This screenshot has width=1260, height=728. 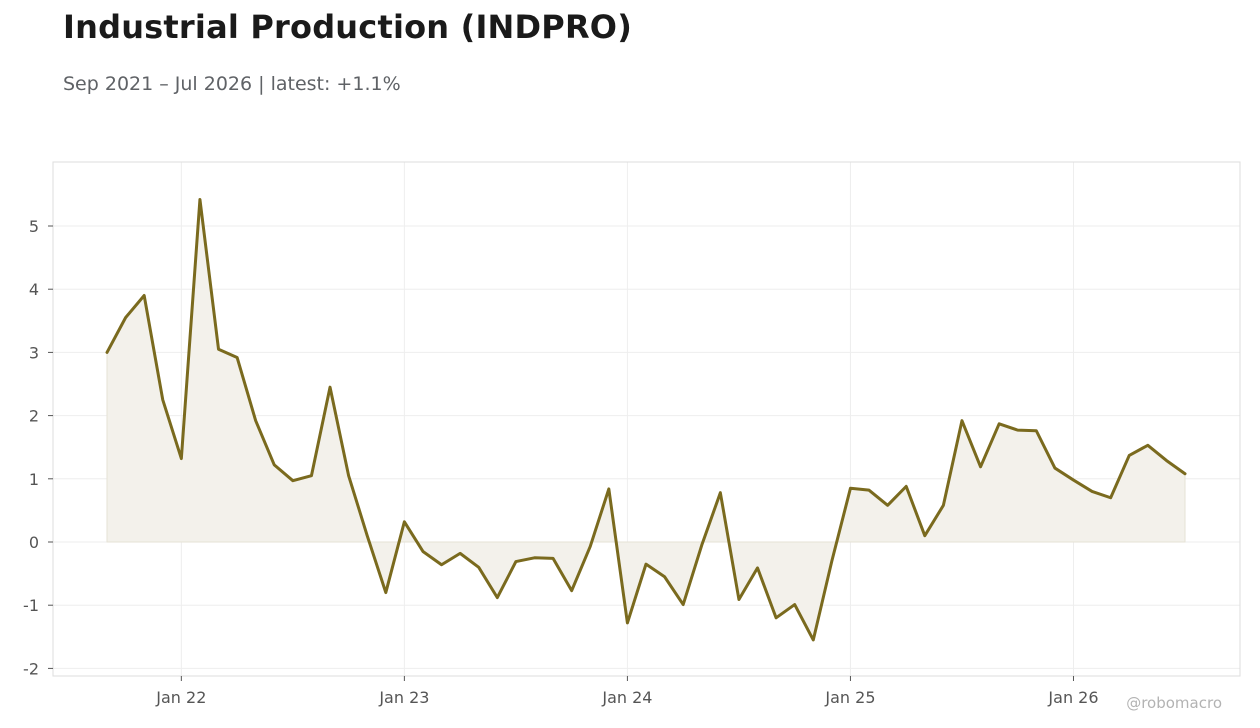 I want to click on watermark: @robomacro, so click(x=1174, y=703).